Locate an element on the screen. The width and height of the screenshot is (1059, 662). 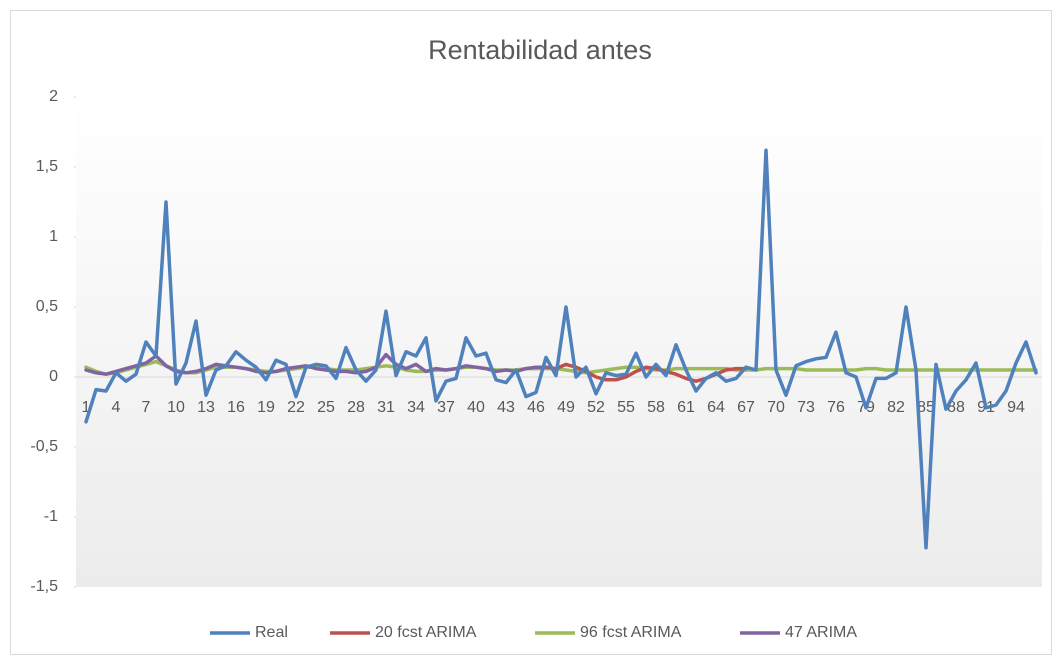
legend-label: Real is located at coordinates (271, 632).